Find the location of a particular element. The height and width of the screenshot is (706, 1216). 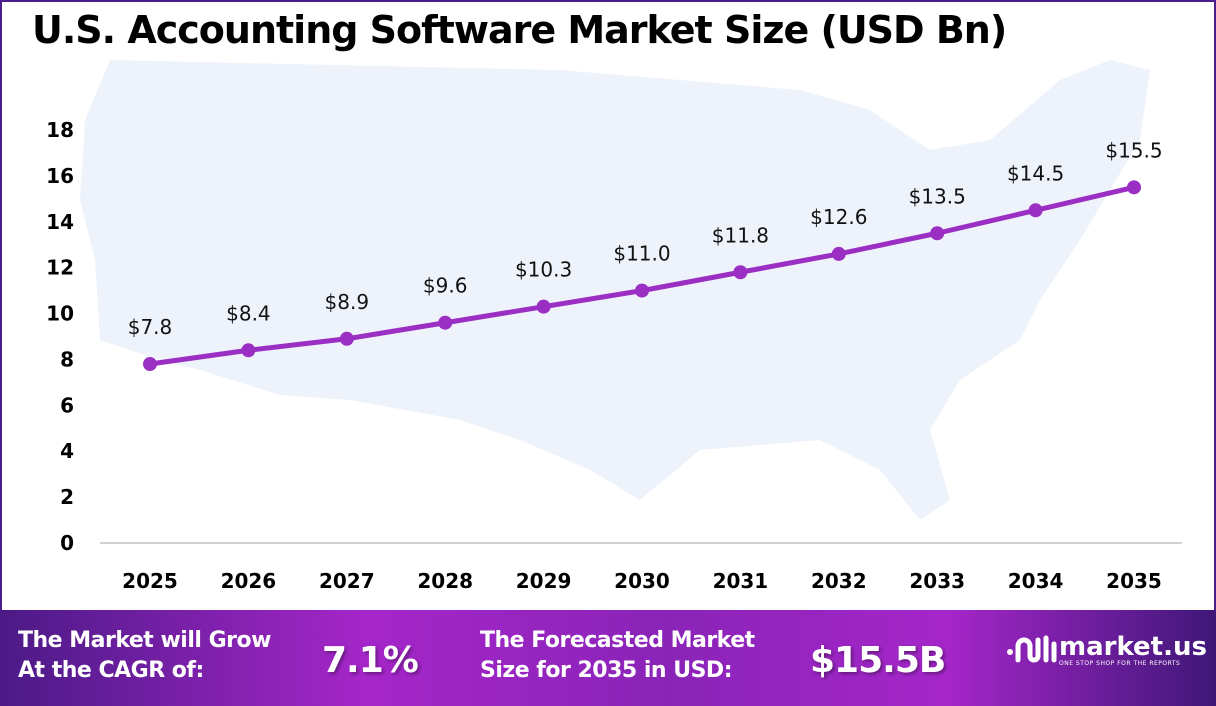

x-tick-label: 2028 is located at coordinates (445, 581).